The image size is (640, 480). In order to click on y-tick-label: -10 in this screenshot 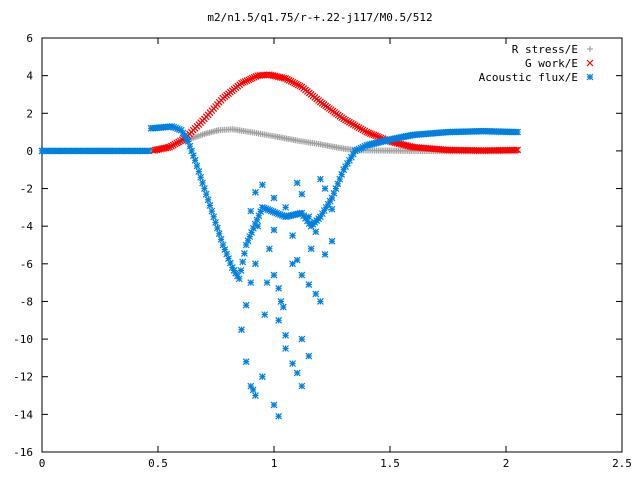, I will do `click(23, 339)`.